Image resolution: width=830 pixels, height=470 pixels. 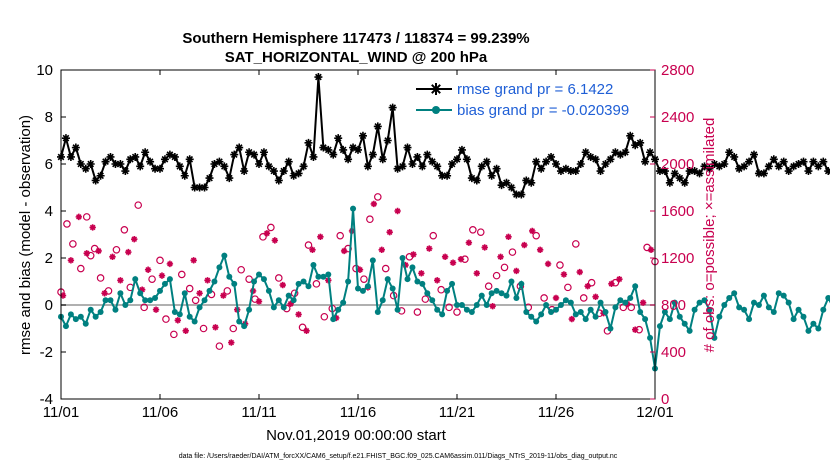 What do you see at coordinates (61, 412) in the screenshot?
I see `x-tick-label: 11/01` at bounding box center [61, 412].